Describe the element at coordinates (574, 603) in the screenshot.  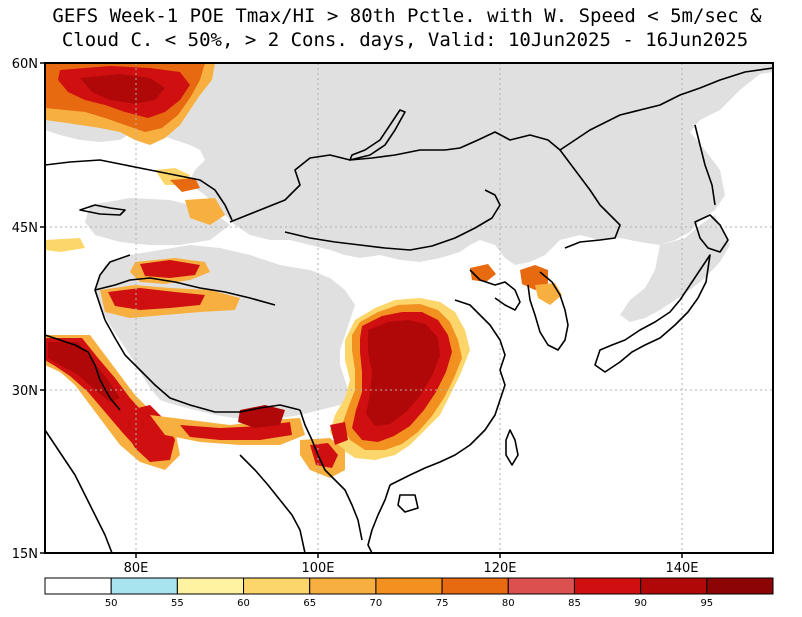
I see `colorbar-label: 85` at that location.